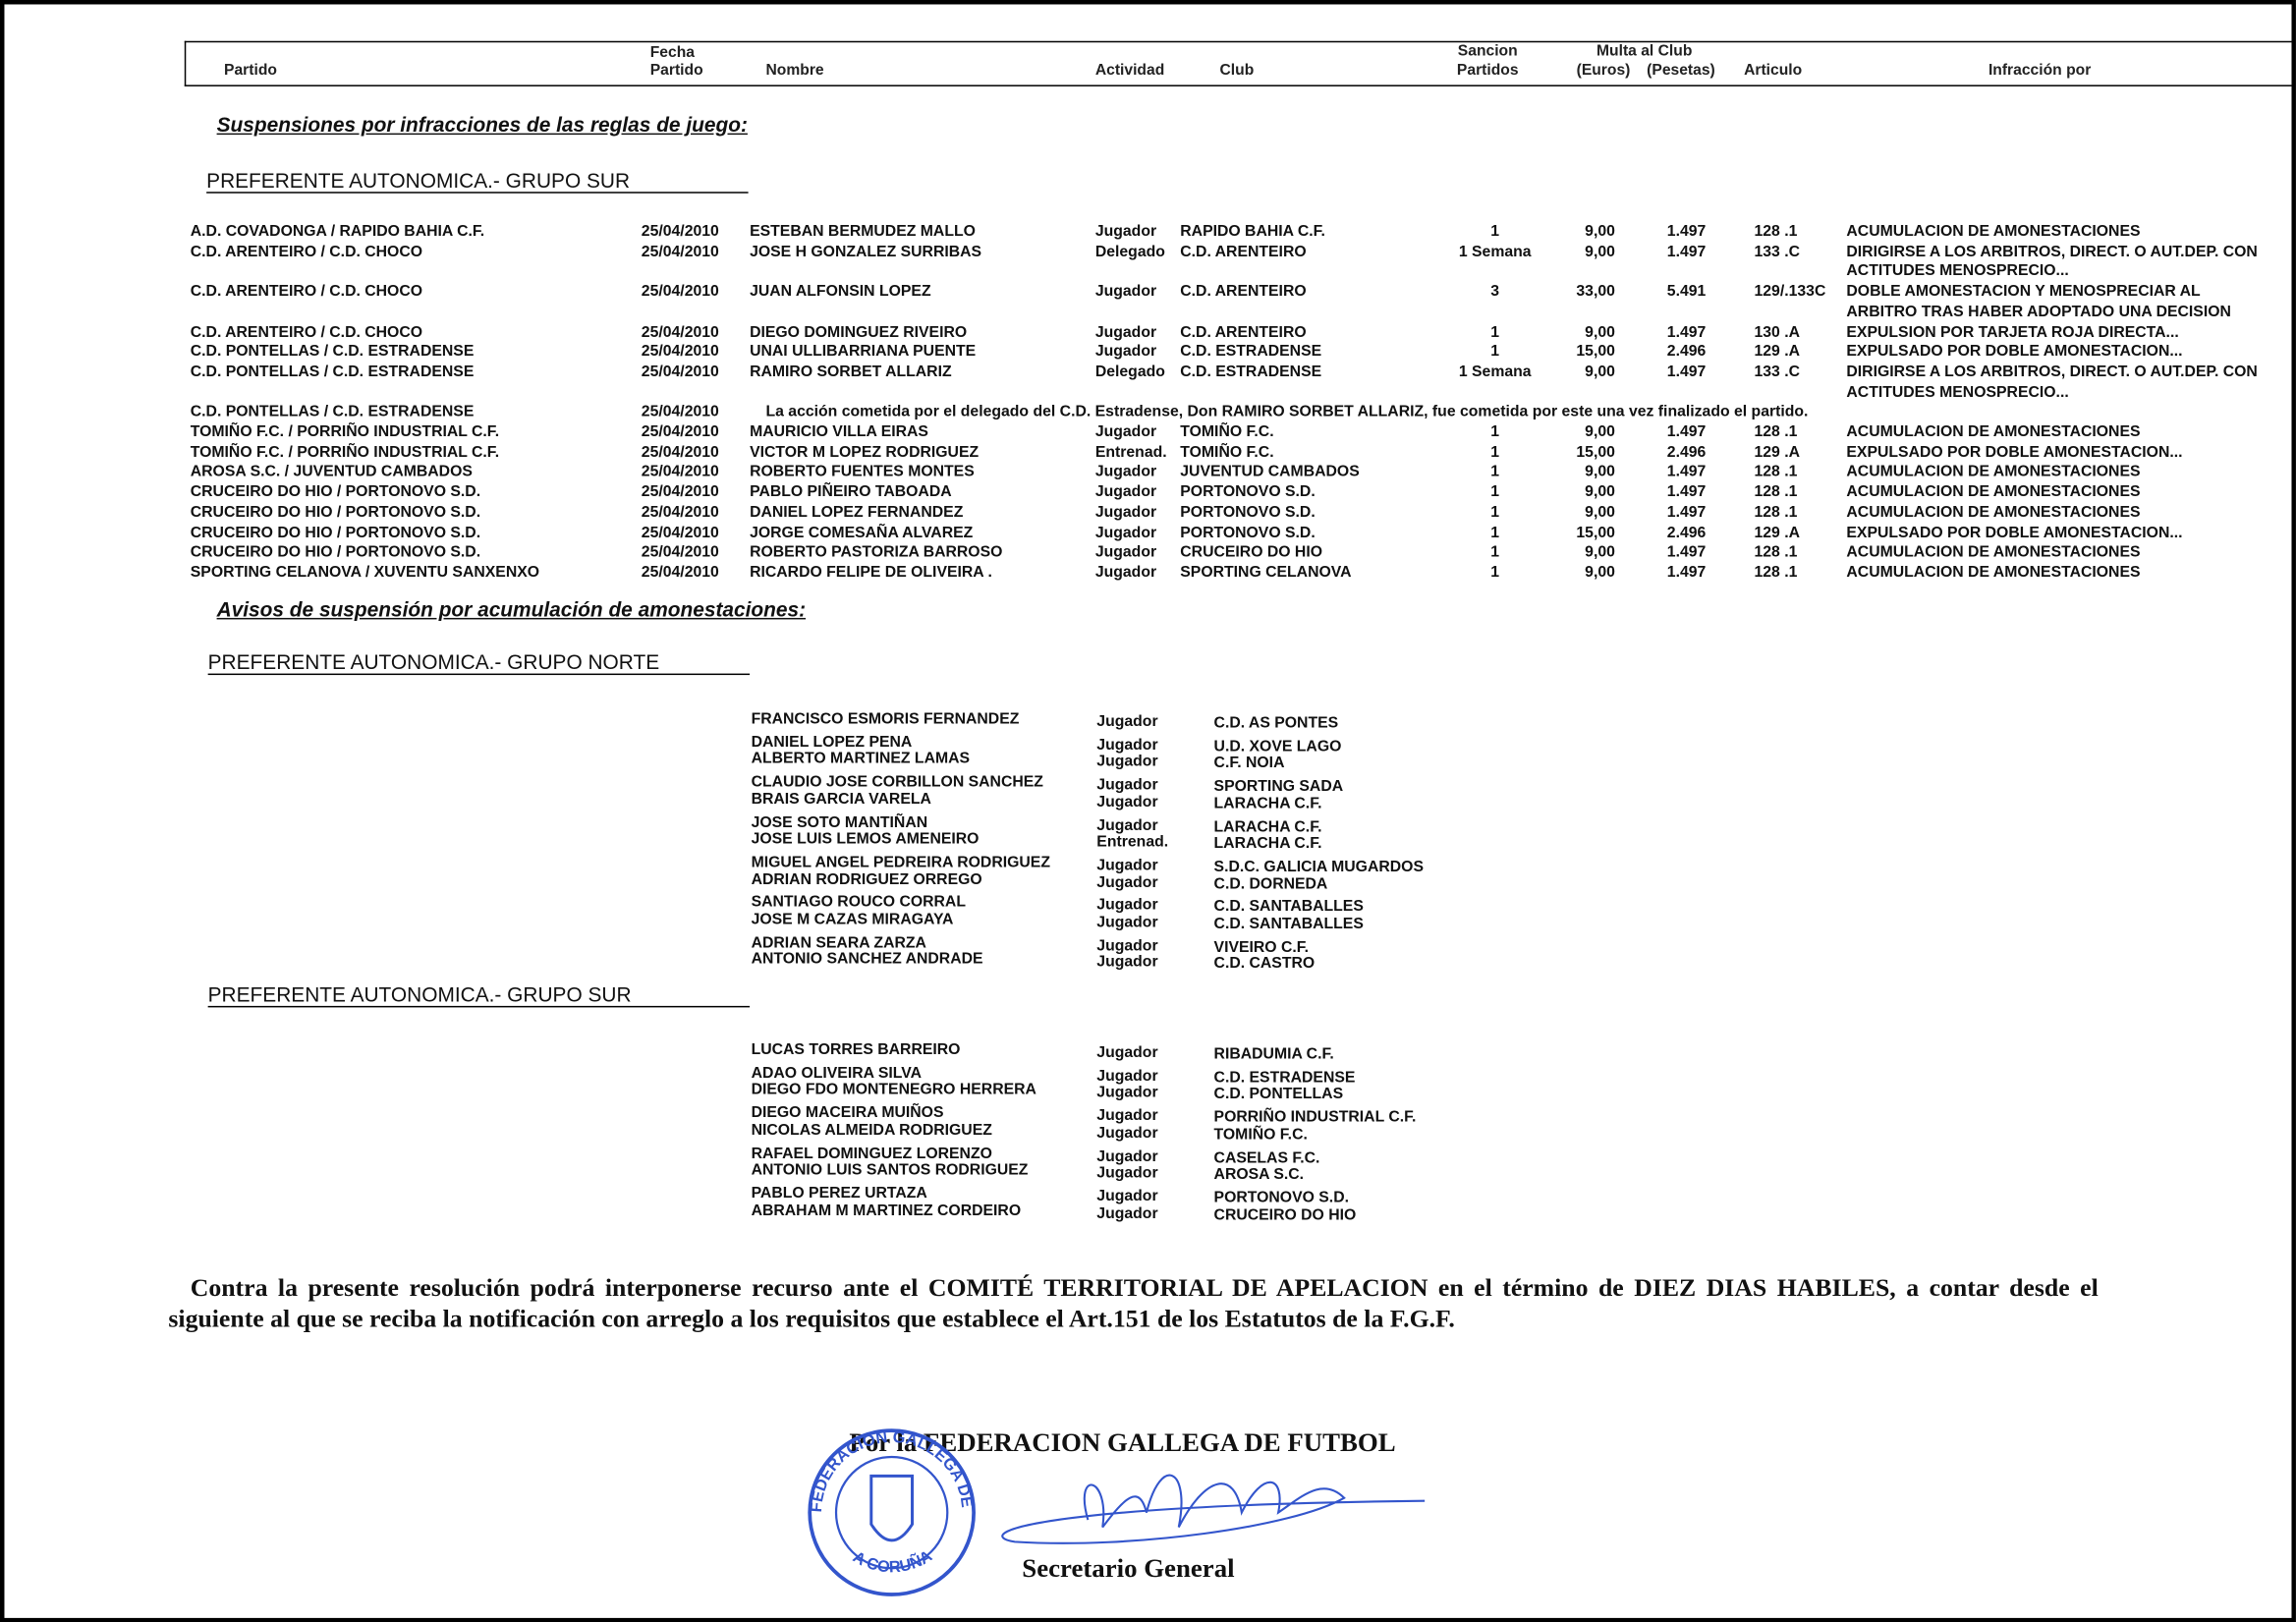 This screenshot has height=1622, width=2296. I want to click on nombre: DIEGO MACEIRA MUIÑOS, so click(847, 1112).